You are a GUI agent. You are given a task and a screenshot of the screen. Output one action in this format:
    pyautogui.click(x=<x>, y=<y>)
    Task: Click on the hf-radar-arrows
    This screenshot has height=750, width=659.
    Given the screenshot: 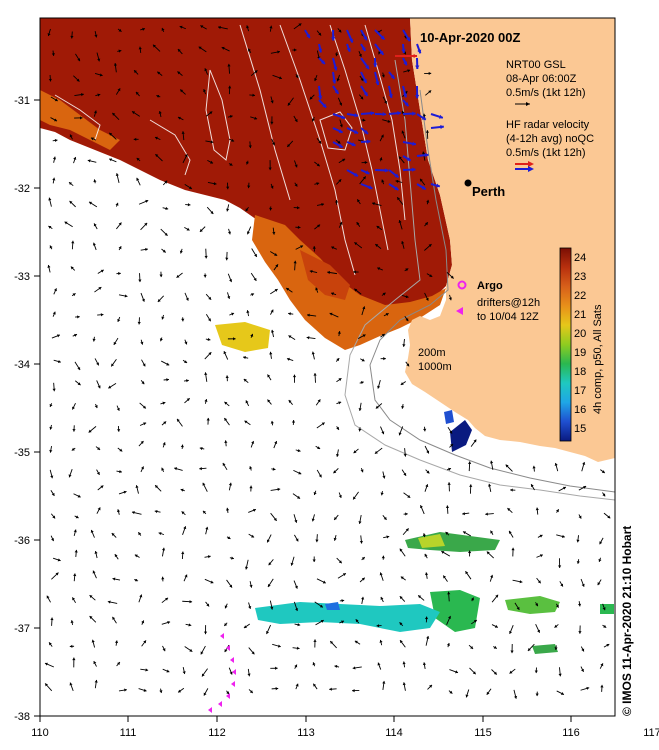 What is the action you would take?
    pyautogui.click(x=374, y=110)
    